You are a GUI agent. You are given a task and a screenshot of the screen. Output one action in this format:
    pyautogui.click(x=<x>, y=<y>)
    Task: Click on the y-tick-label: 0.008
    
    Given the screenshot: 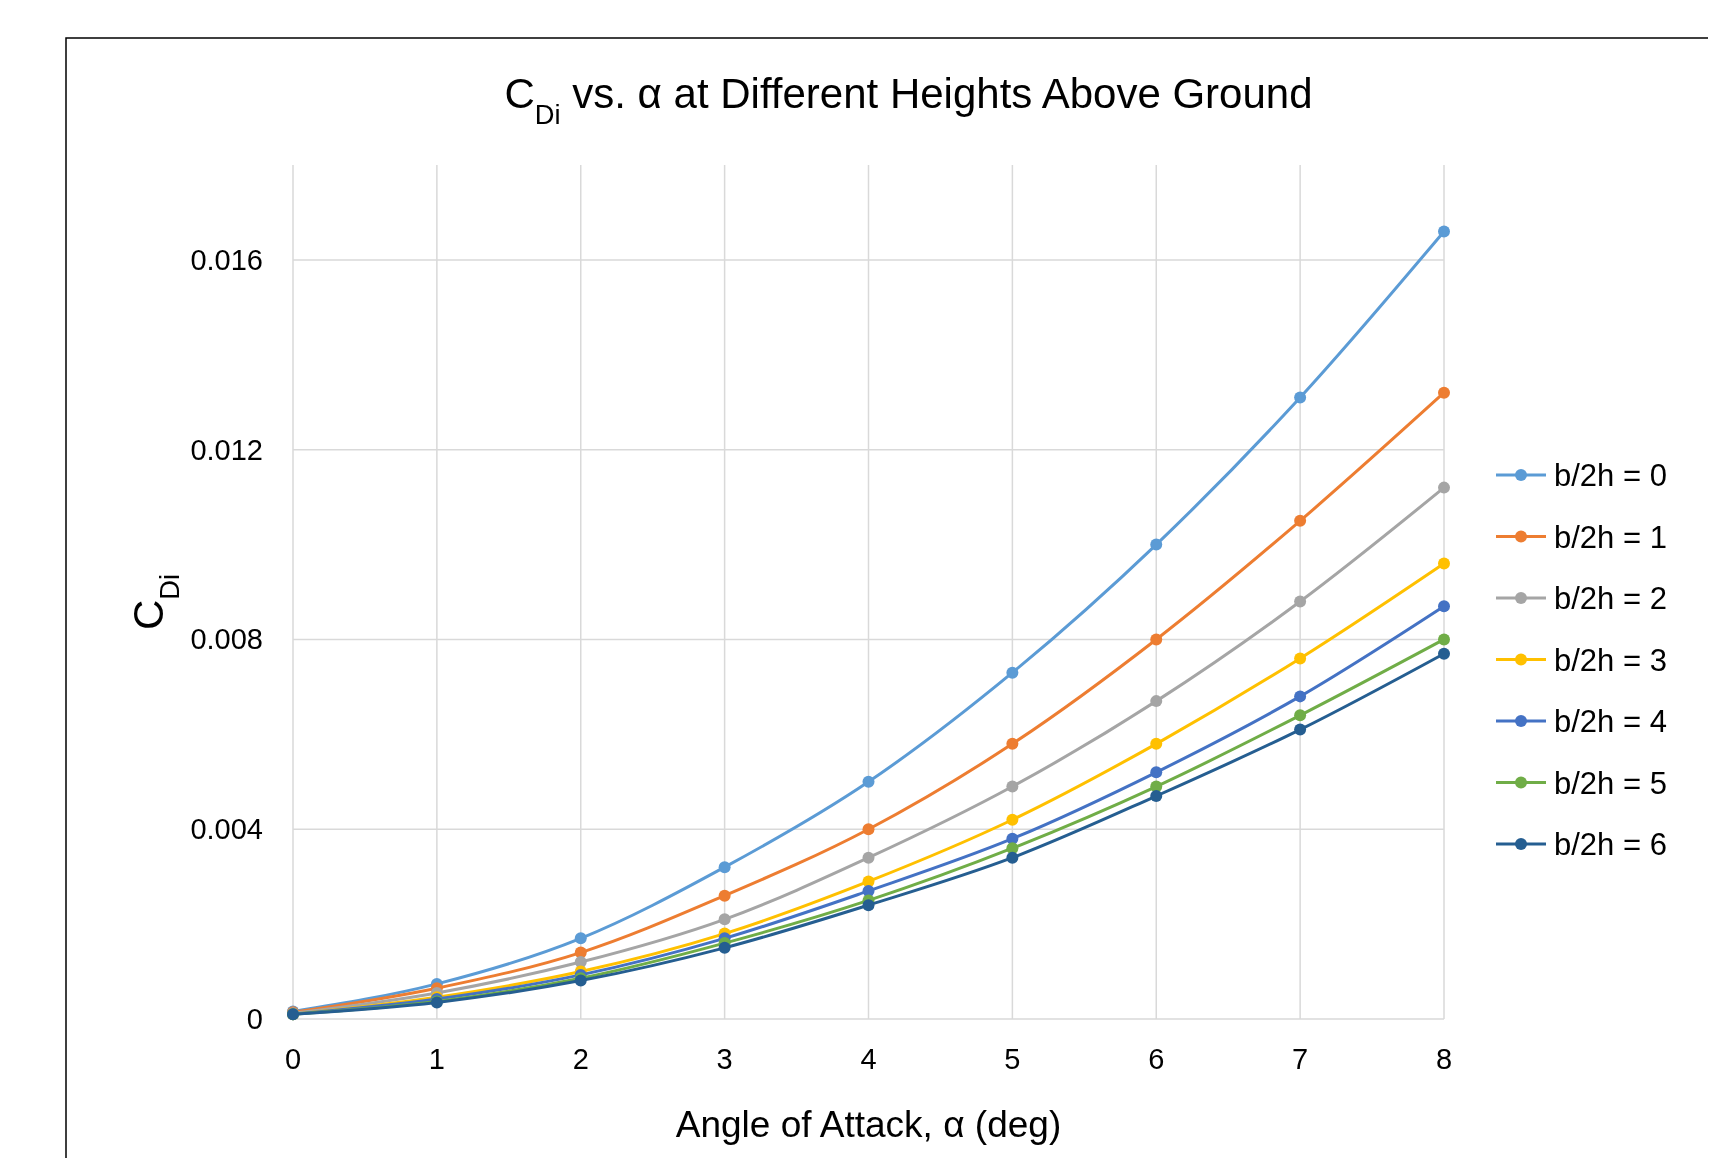 What is the action you would take?
    pyautogui.click(x=226, y=639)
    